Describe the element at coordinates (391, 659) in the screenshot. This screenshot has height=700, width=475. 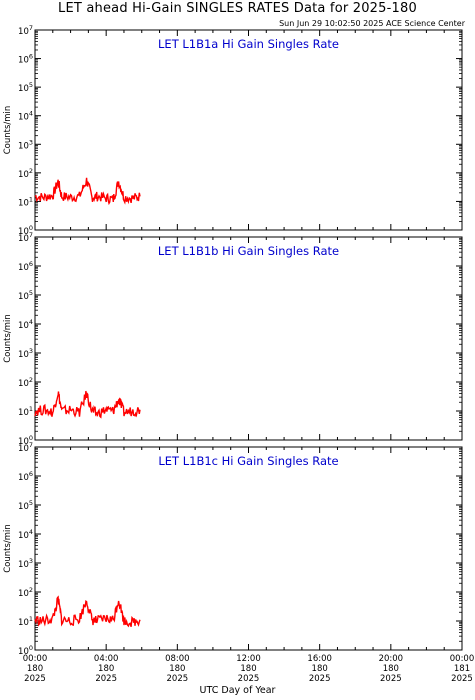
I see `x-tick-label: 20:00` at that location.